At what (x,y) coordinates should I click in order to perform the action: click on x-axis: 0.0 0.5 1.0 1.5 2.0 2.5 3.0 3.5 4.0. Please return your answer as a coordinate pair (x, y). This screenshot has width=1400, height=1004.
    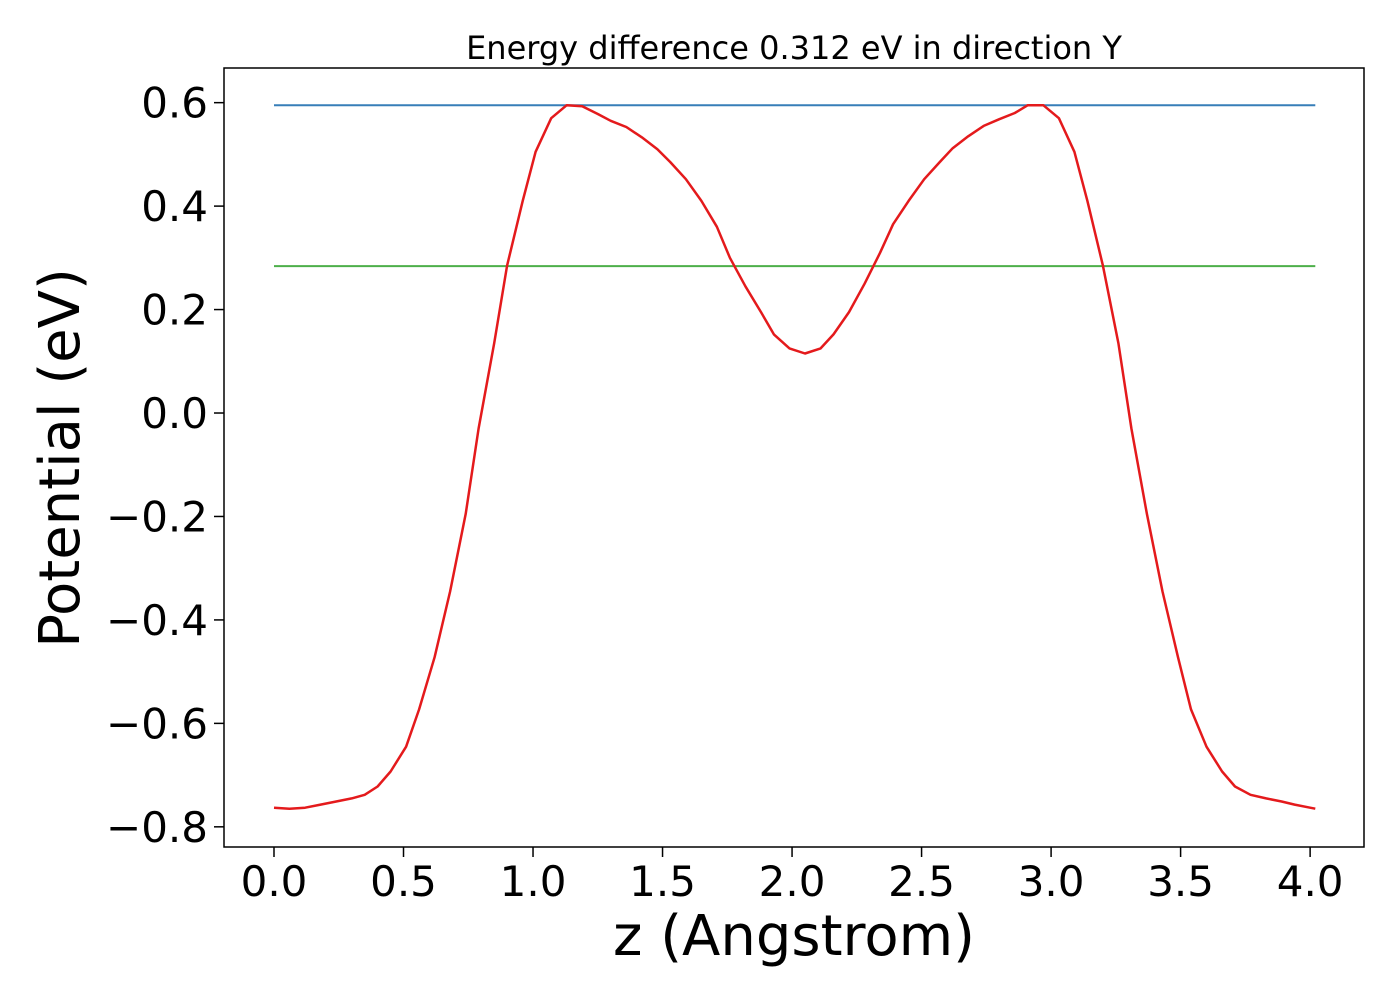
    Looking at the image, I should click on (792, 876).